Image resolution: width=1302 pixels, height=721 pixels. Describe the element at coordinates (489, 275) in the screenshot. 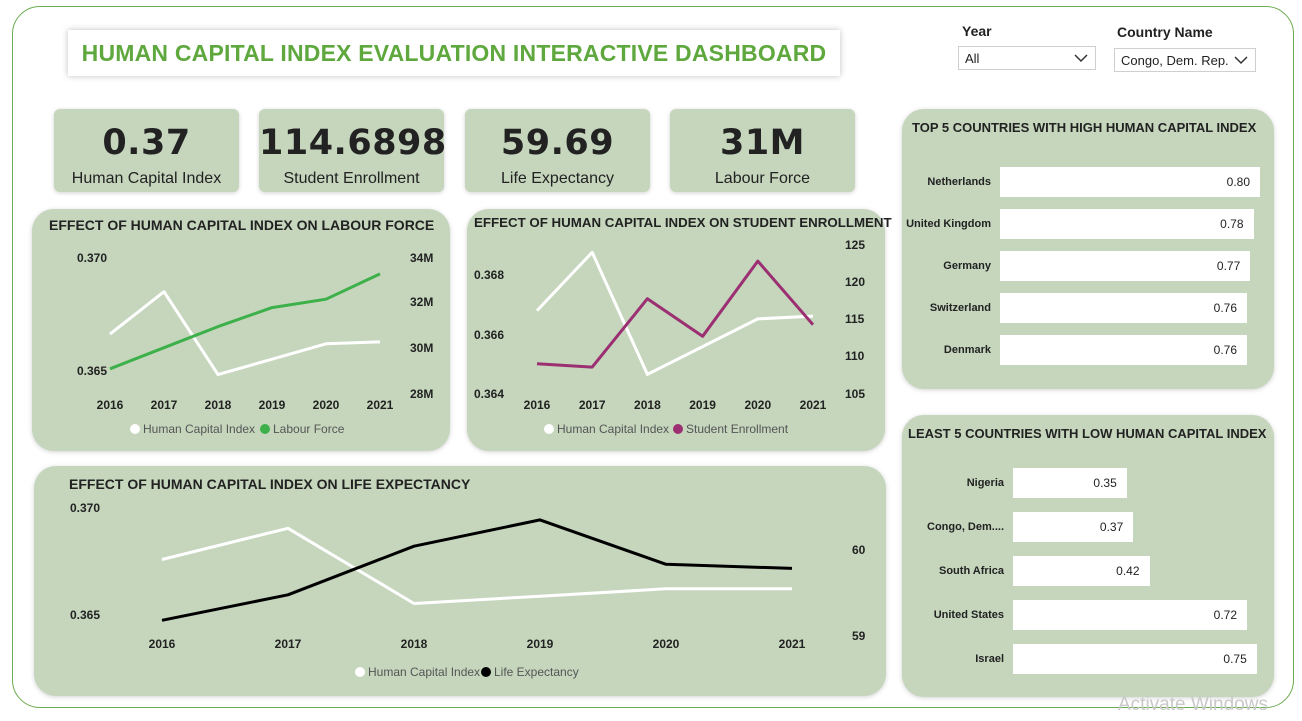

I see `y-left-tick-label: 0.368` at that location.